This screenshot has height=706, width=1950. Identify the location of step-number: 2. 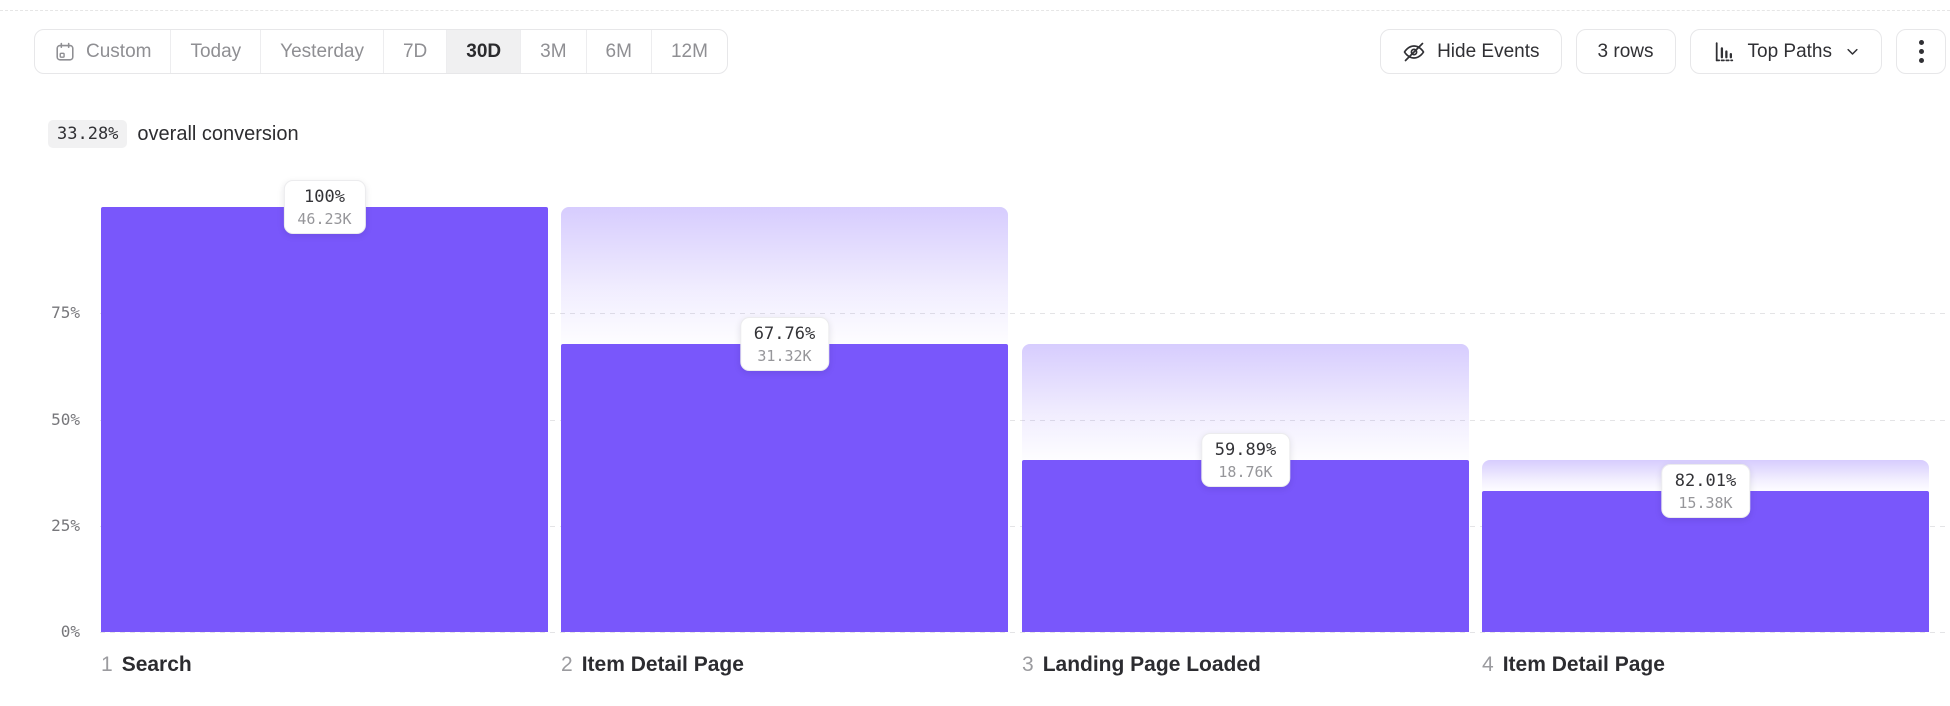
(567, 664).